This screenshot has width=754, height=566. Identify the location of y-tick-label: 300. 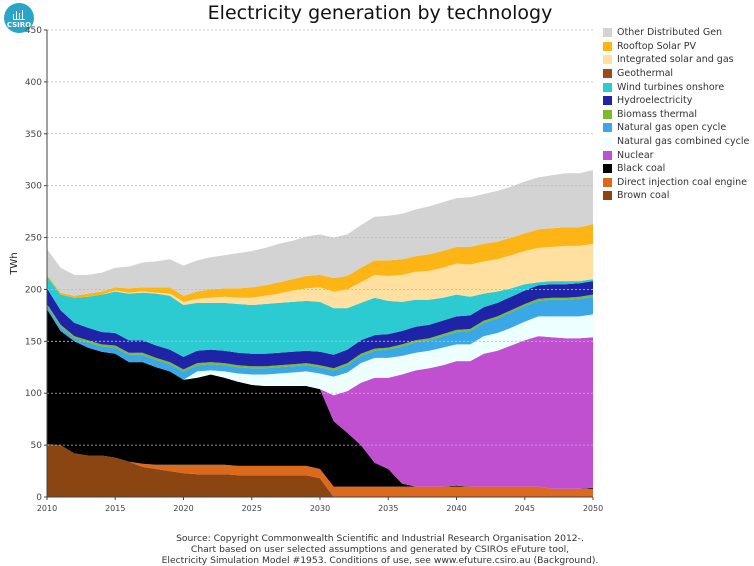
(33, 187).